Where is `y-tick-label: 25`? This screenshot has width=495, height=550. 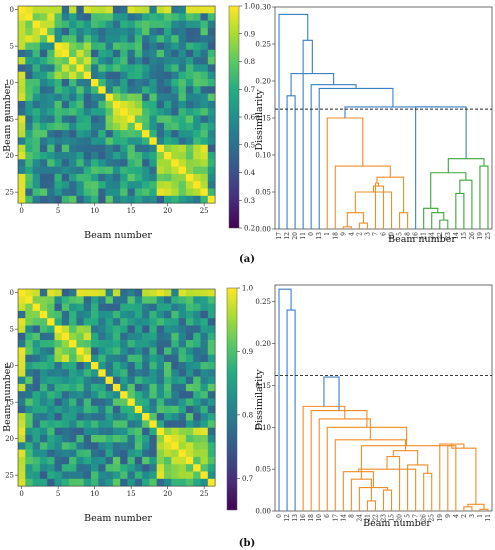
y-tick-label: 25 is located at coordinates (9, 476).